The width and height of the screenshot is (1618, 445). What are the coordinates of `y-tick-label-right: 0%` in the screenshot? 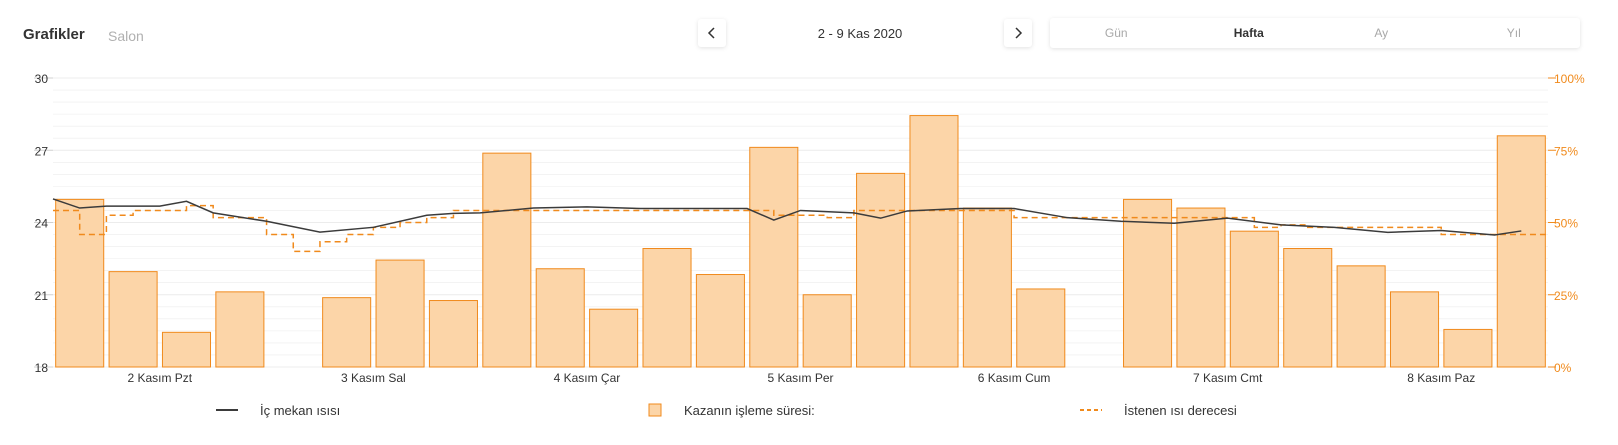 It's located at (1563, 368).